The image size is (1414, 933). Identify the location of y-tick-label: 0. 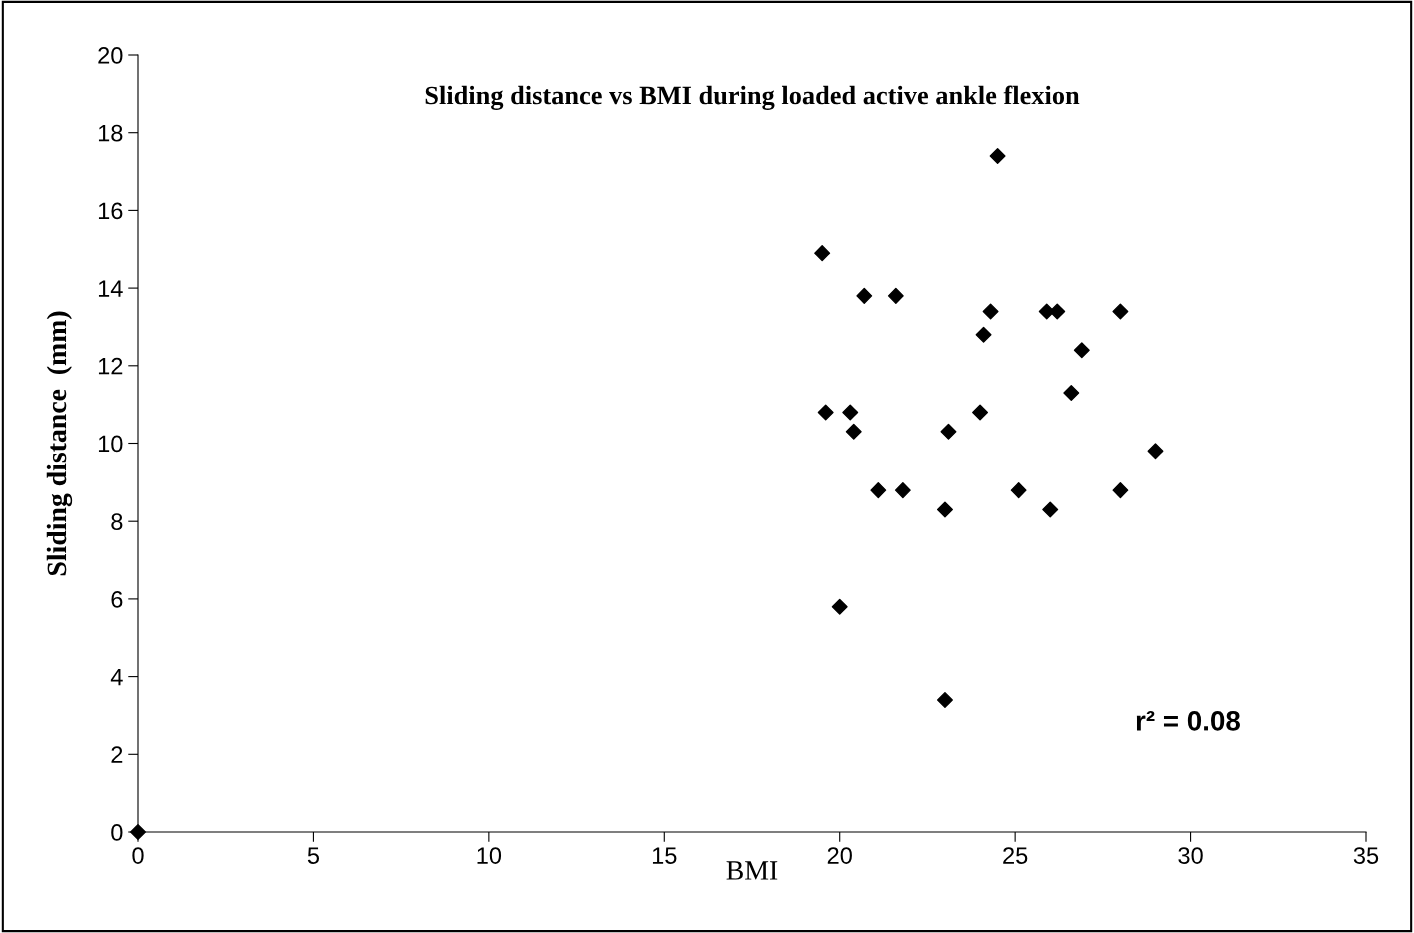
(117, 832).